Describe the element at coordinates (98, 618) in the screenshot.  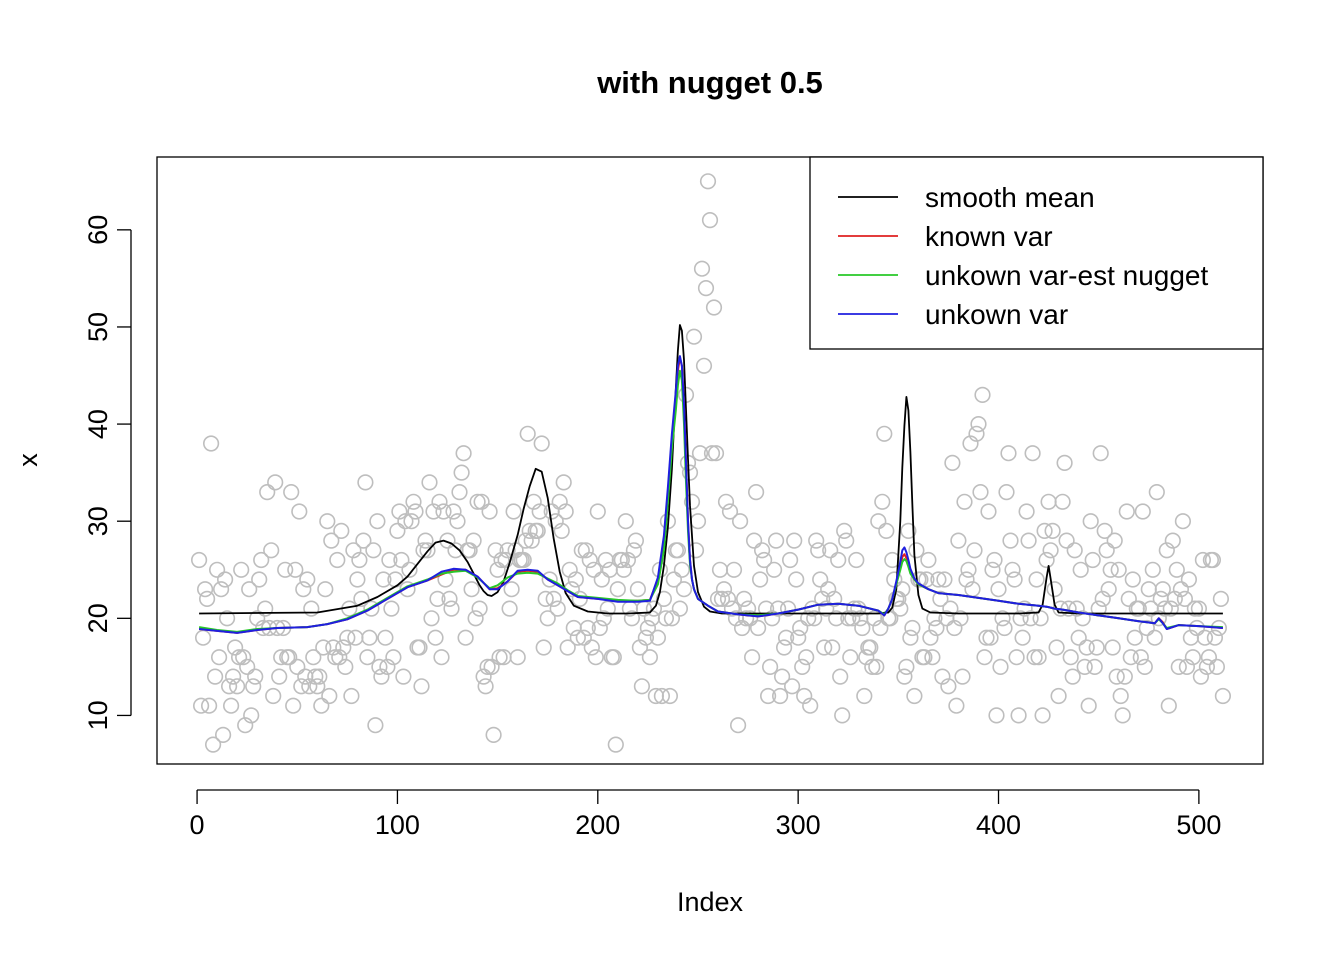
I see `y-tick-label: 20` at that location.